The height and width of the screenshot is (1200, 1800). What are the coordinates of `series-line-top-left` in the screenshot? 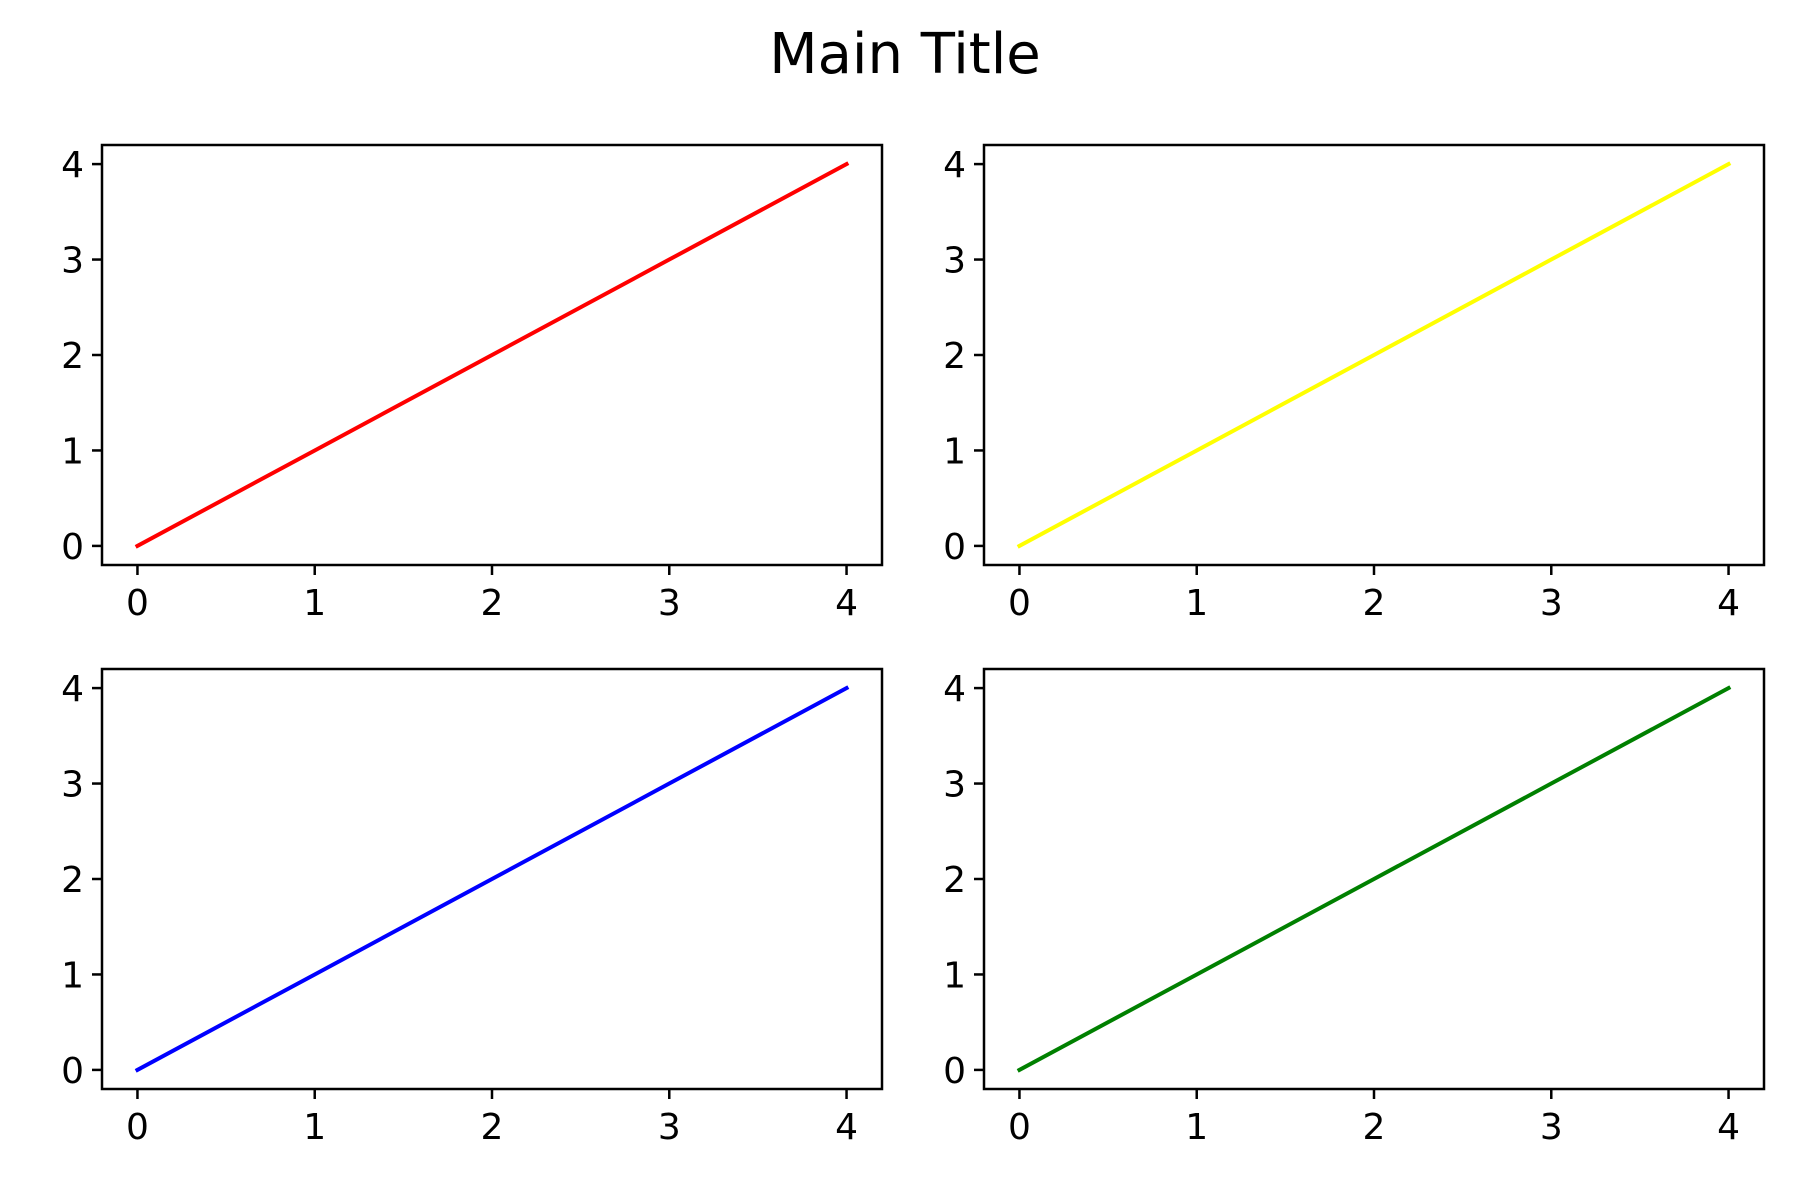 It's located at (492, 355).